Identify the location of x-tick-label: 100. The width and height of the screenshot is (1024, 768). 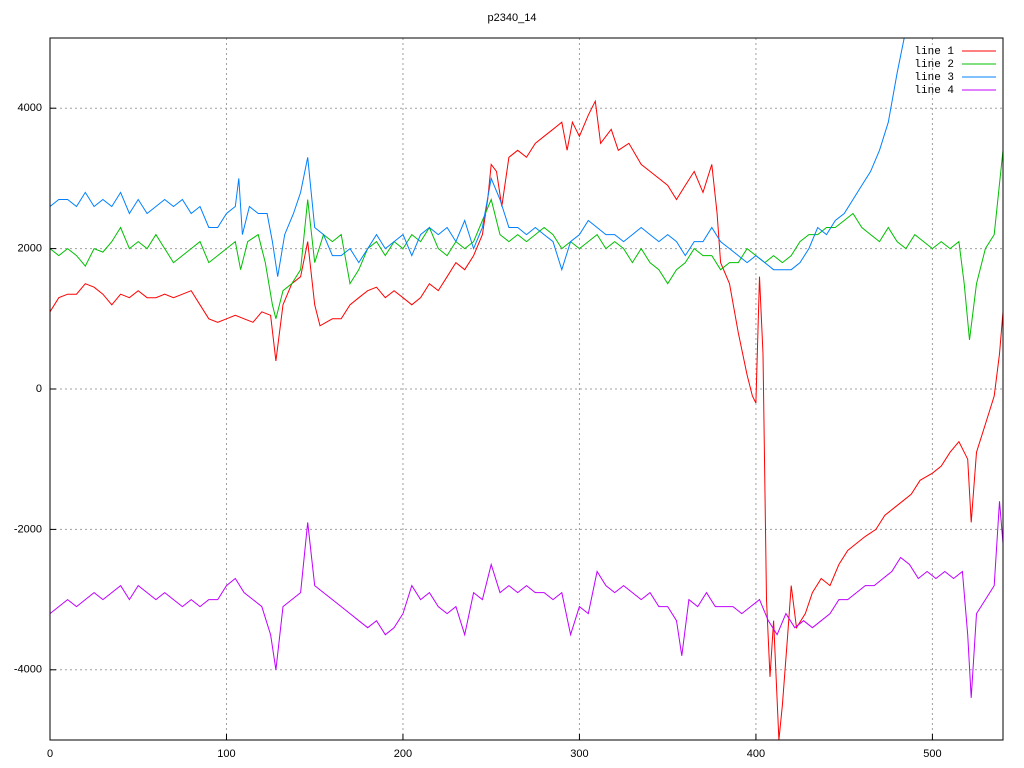
(226, 754).